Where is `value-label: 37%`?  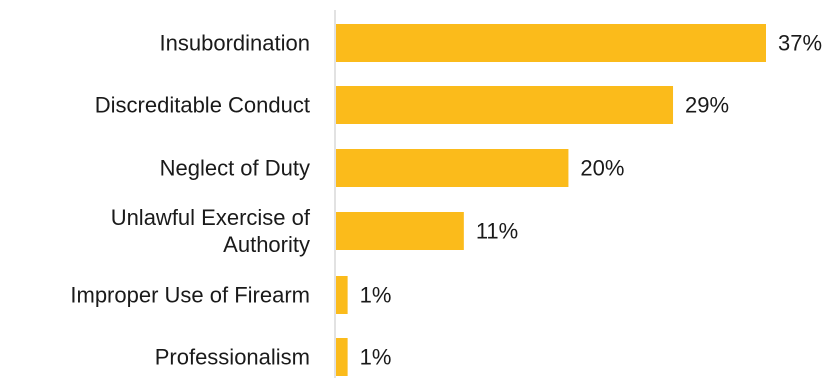 value-label: 37% is located at coordinates (800, 43).